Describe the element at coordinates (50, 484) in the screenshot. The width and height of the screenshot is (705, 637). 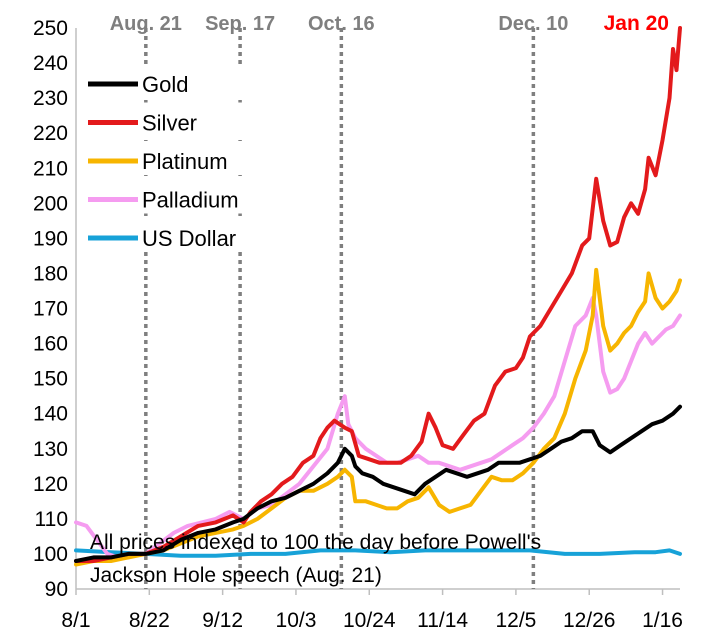
I see `y-tick-label: 120` at that location.